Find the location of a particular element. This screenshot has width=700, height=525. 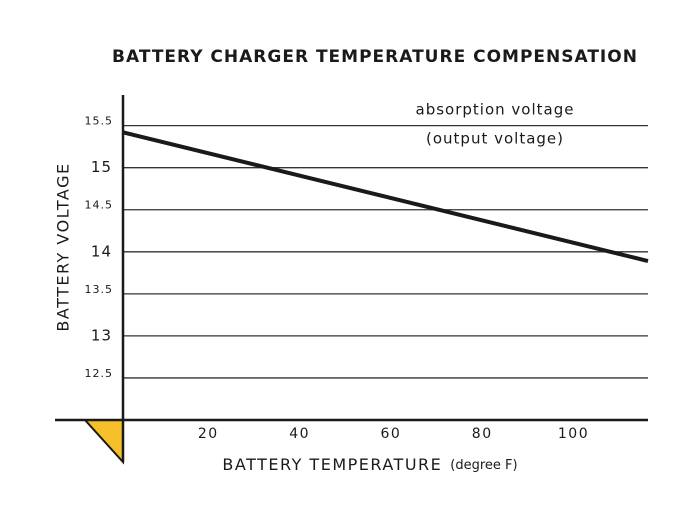

x-tick-label: 100 is located at coordinates (573, 434).